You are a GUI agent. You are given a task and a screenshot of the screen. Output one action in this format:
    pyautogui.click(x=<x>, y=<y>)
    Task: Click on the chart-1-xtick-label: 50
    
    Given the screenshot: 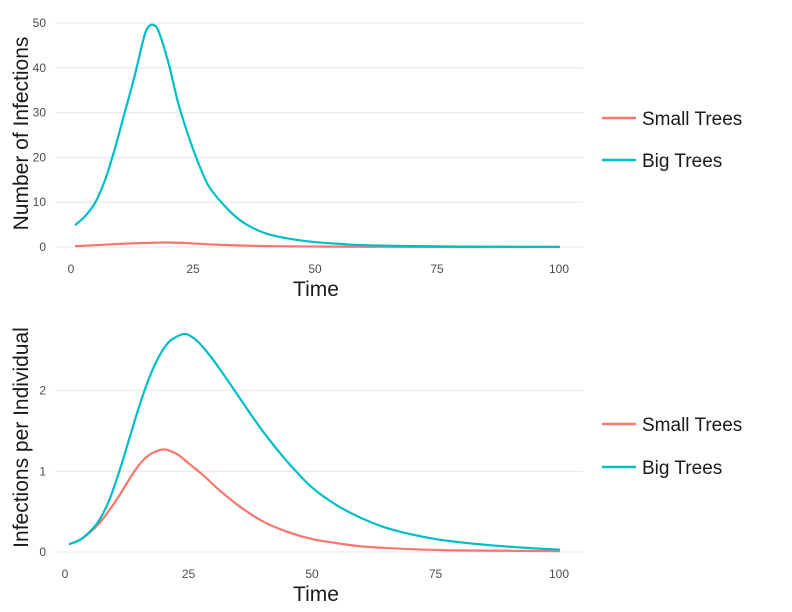 What is the action you would take?
    pyautogui.click(x=315, y=269)
    